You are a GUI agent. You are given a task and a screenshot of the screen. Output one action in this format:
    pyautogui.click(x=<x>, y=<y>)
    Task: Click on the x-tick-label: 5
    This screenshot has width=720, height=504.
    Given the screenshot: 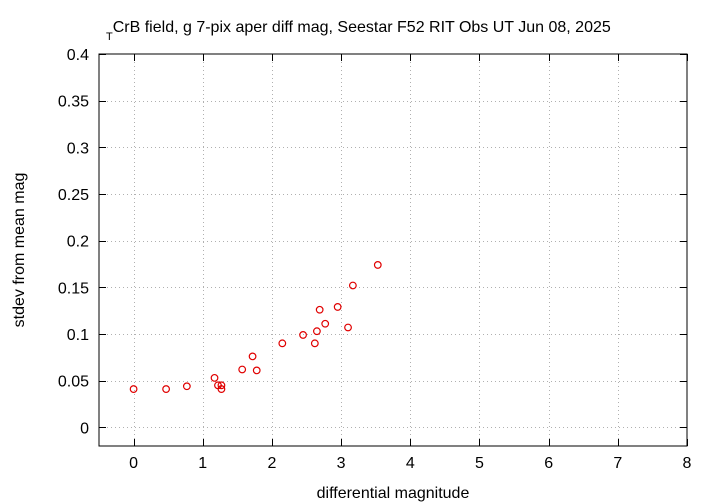 What is the action you would take?
    pyautogui.click(x=479, y=463)
    